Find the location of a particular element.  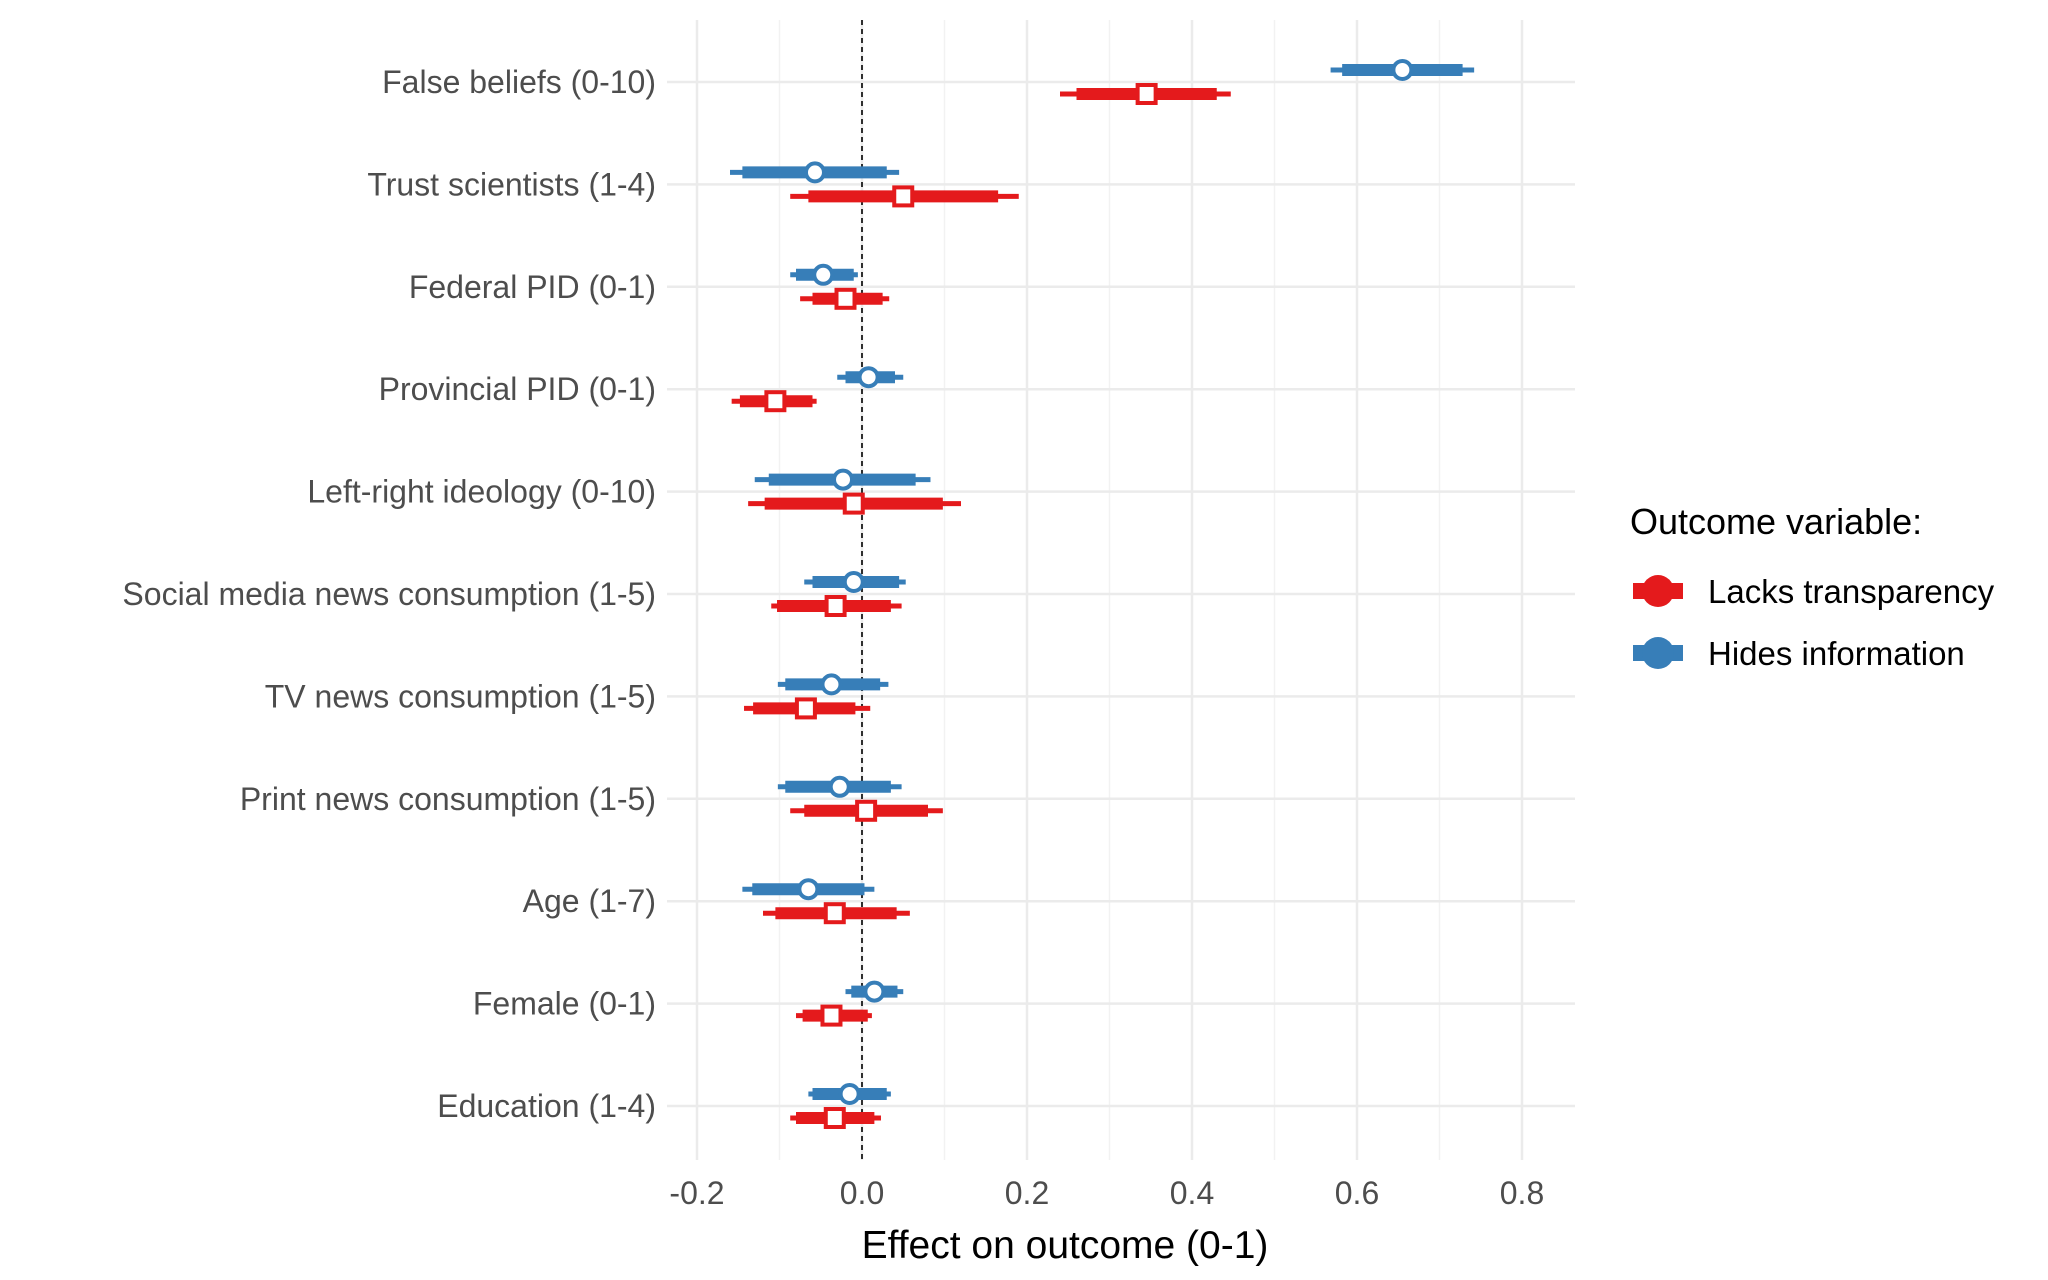

legend-item: Hides information is located at coordinates (1799, 653).